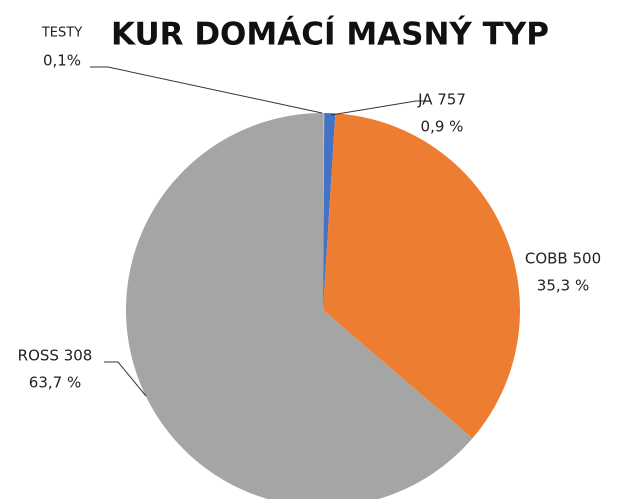 Image resolution: width=618 pixels, height=499 pixels. Describe the element at coordinates (563, 286) in the screenshot. I see `slice-value-label: 35,3 %` at that location.